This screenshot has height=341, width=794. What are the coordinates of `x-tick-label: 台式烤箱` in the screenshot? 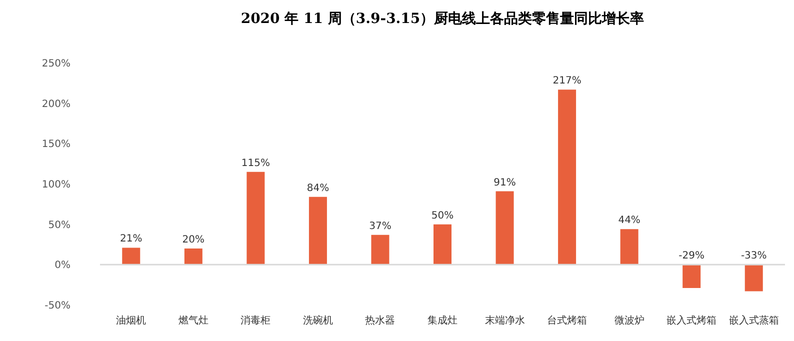 It's located at (567, 320).